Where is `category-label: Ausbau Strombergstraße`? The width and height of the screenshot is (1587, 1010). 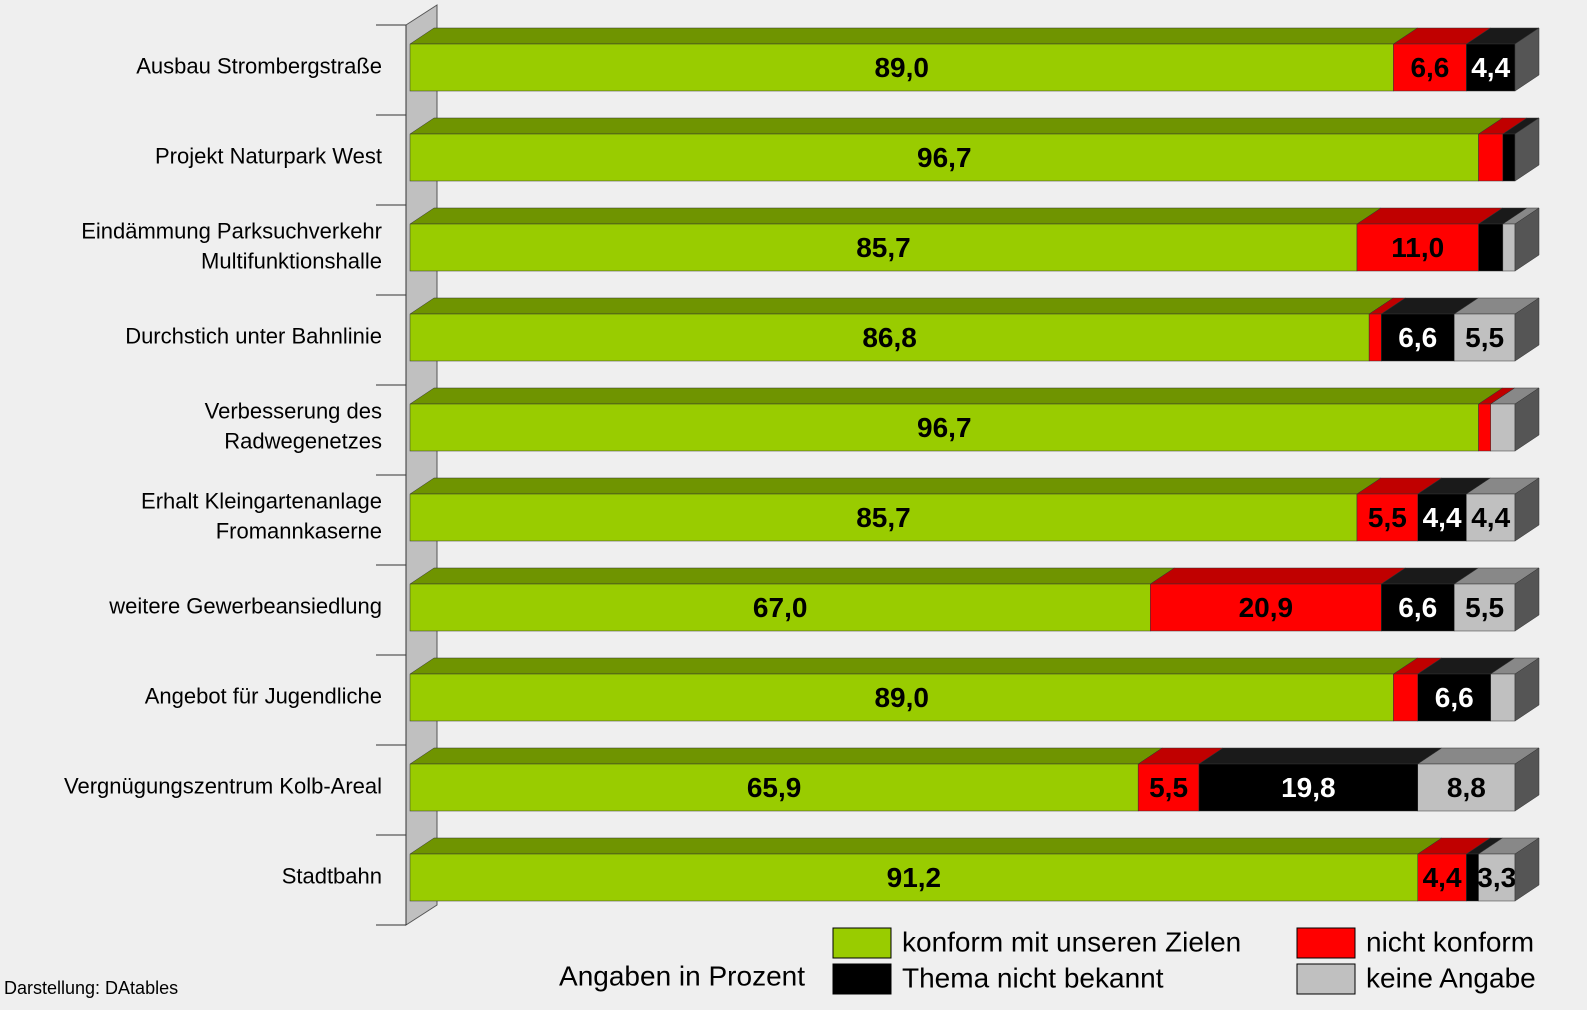 category-label: Ausbau Strombergstraße is located at coordinates (259, 65).